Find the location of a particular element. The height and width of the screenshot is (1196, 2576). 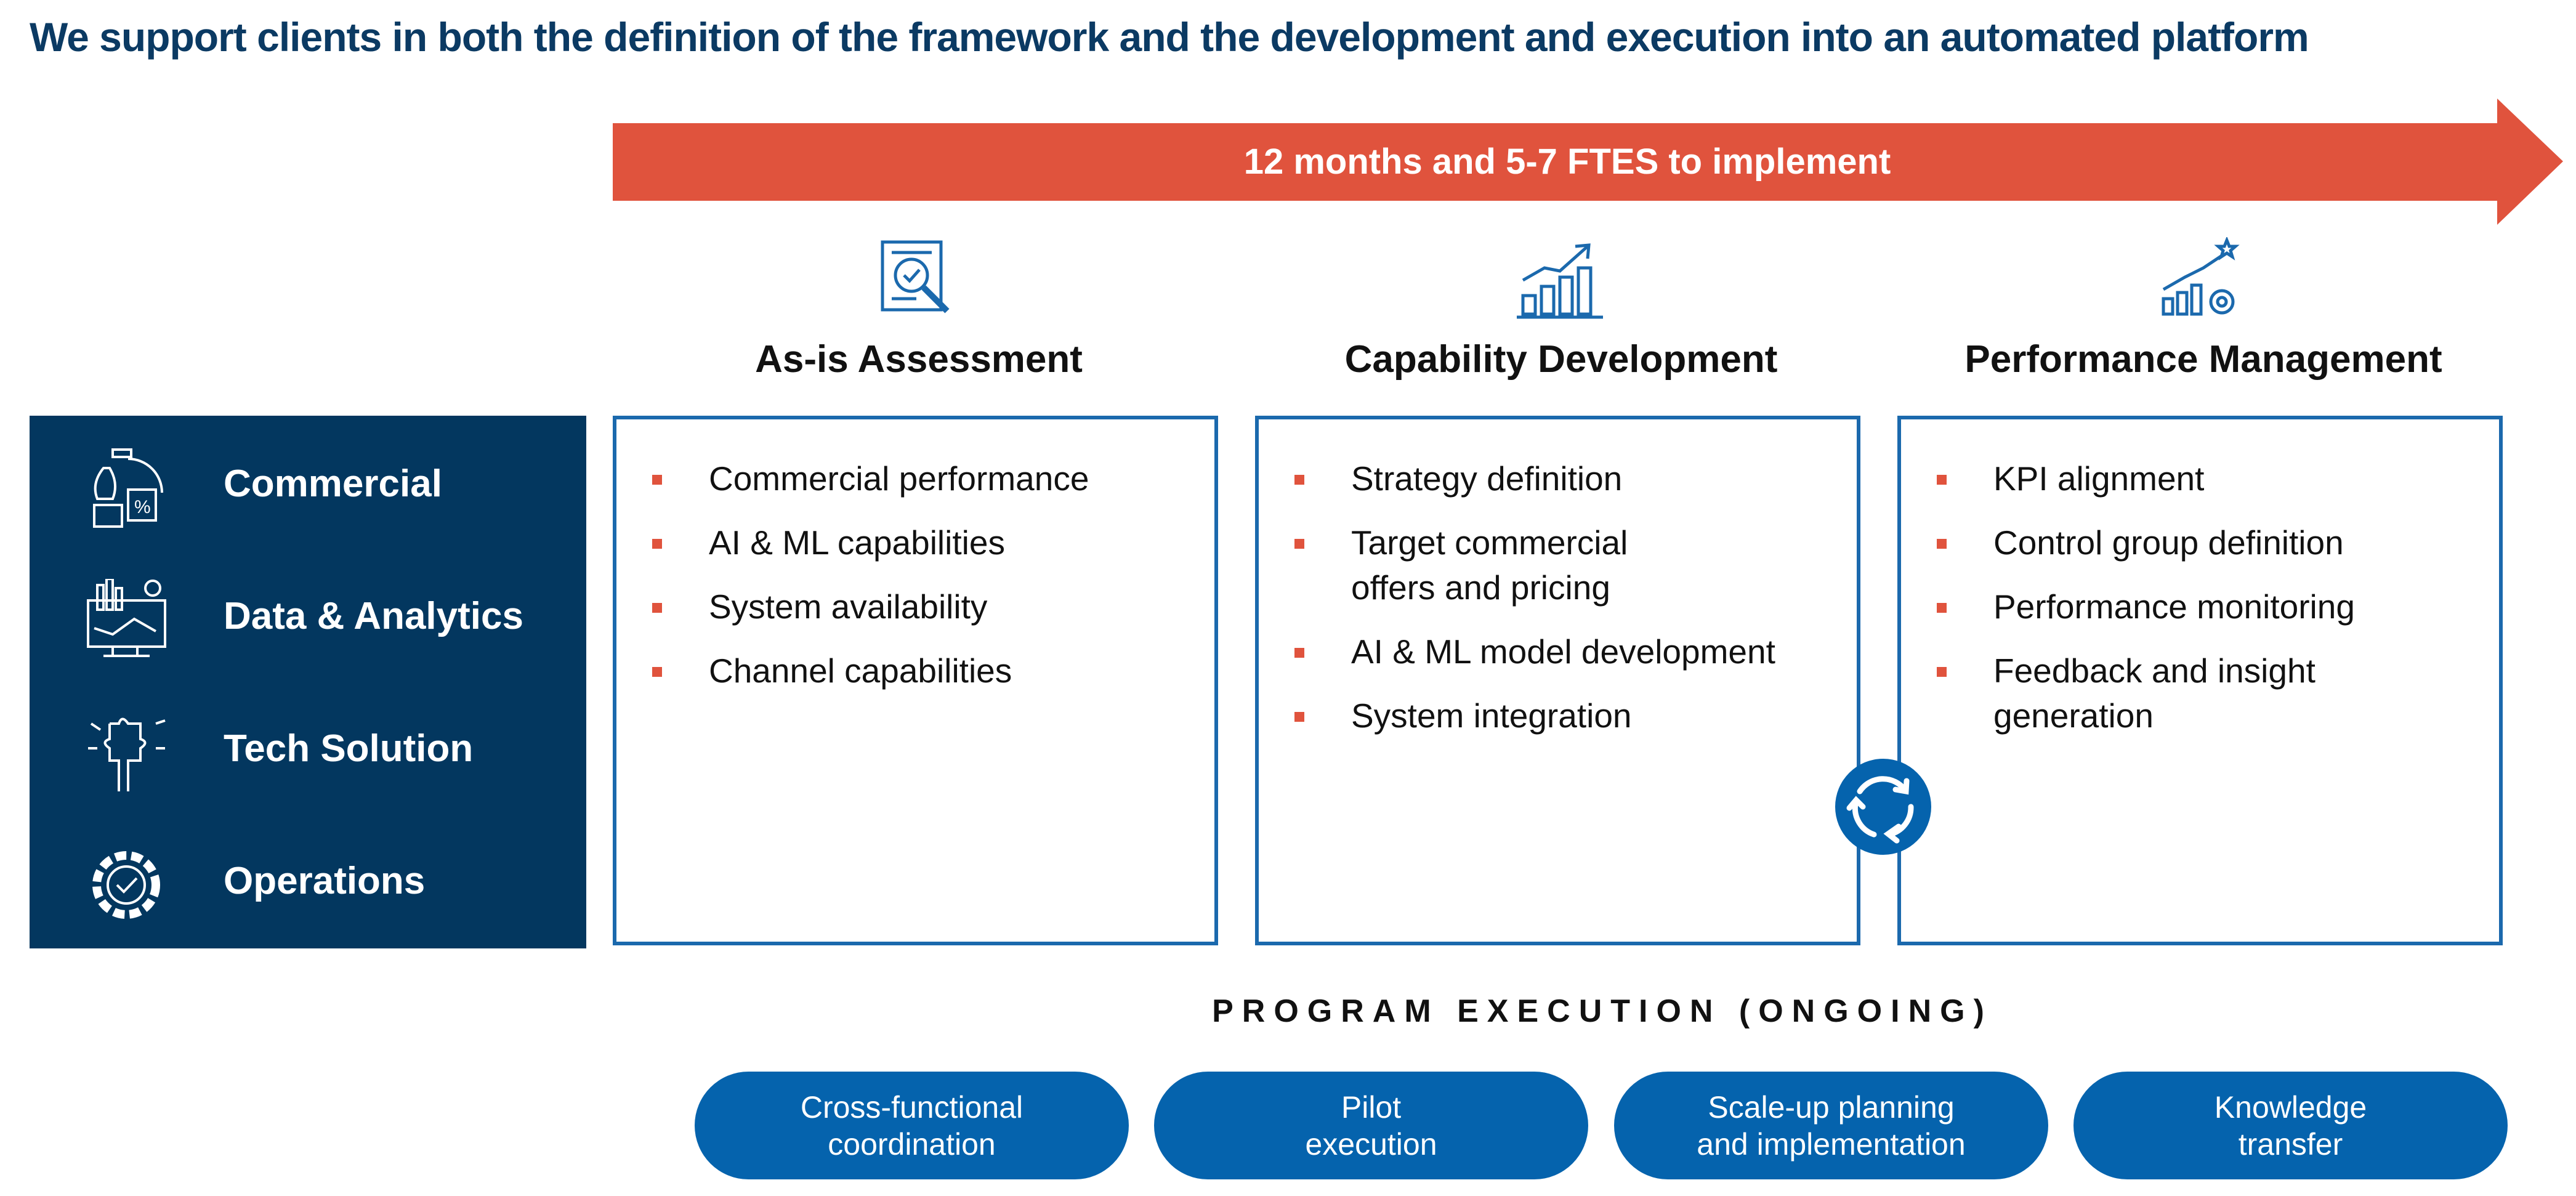

pill-line: Scale-up planning is located at coordinates (1831, 1107).